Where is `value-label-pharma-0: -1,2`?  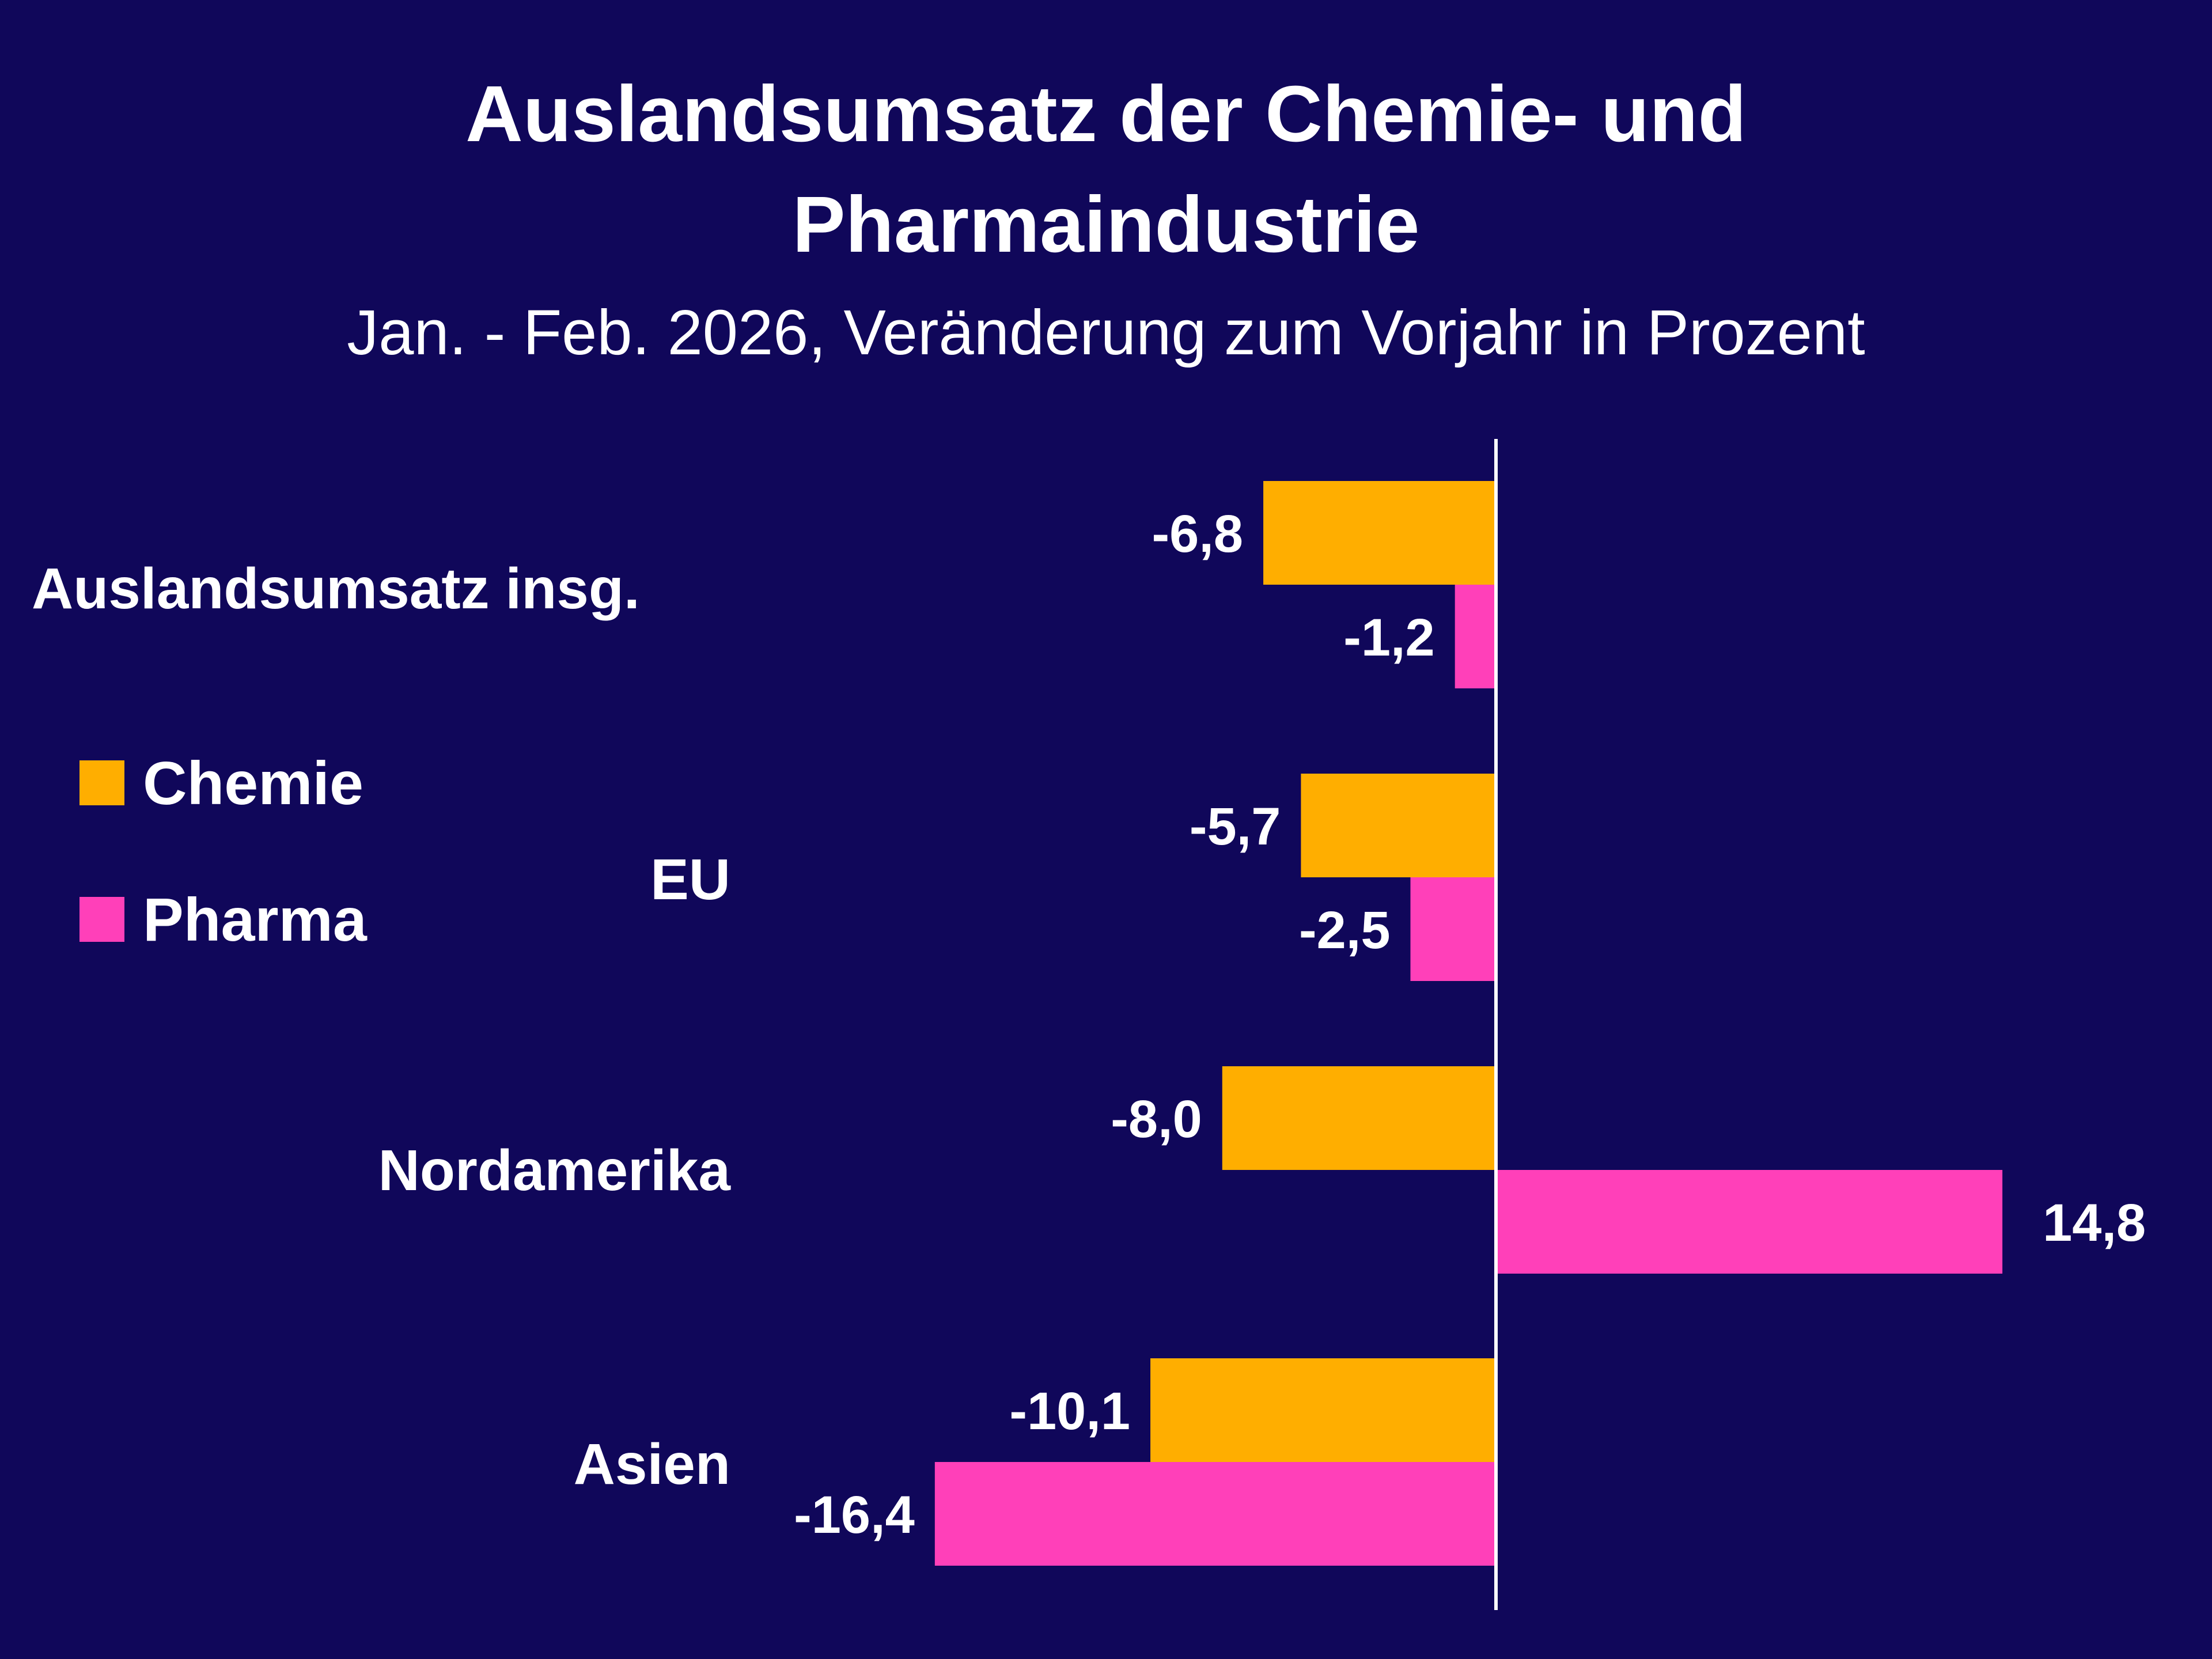
value-label-pharma-0: -1,2 is located at coordinates (1389, 637).